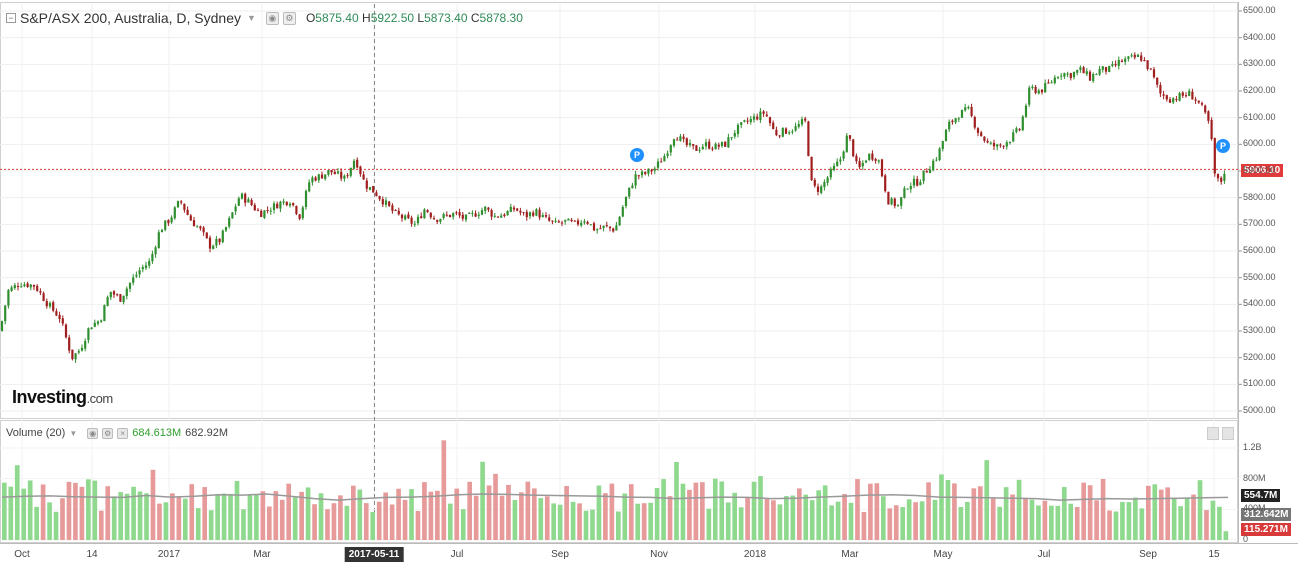 The image size is (1298, 567). What do you see at coordinates (1261, 495) in the screenshot?
I see `volume-tag: 554.7M` at bounding box center [1261, 495].